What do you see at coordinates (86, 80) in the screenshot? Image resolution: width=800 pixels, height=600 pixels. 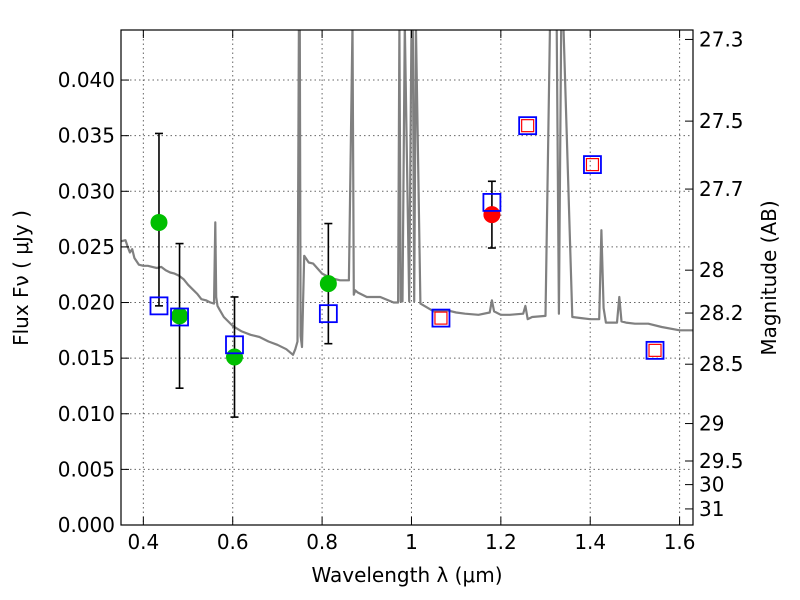 I see `y-tick-label: 0.040` at bounding box center [86, 80].